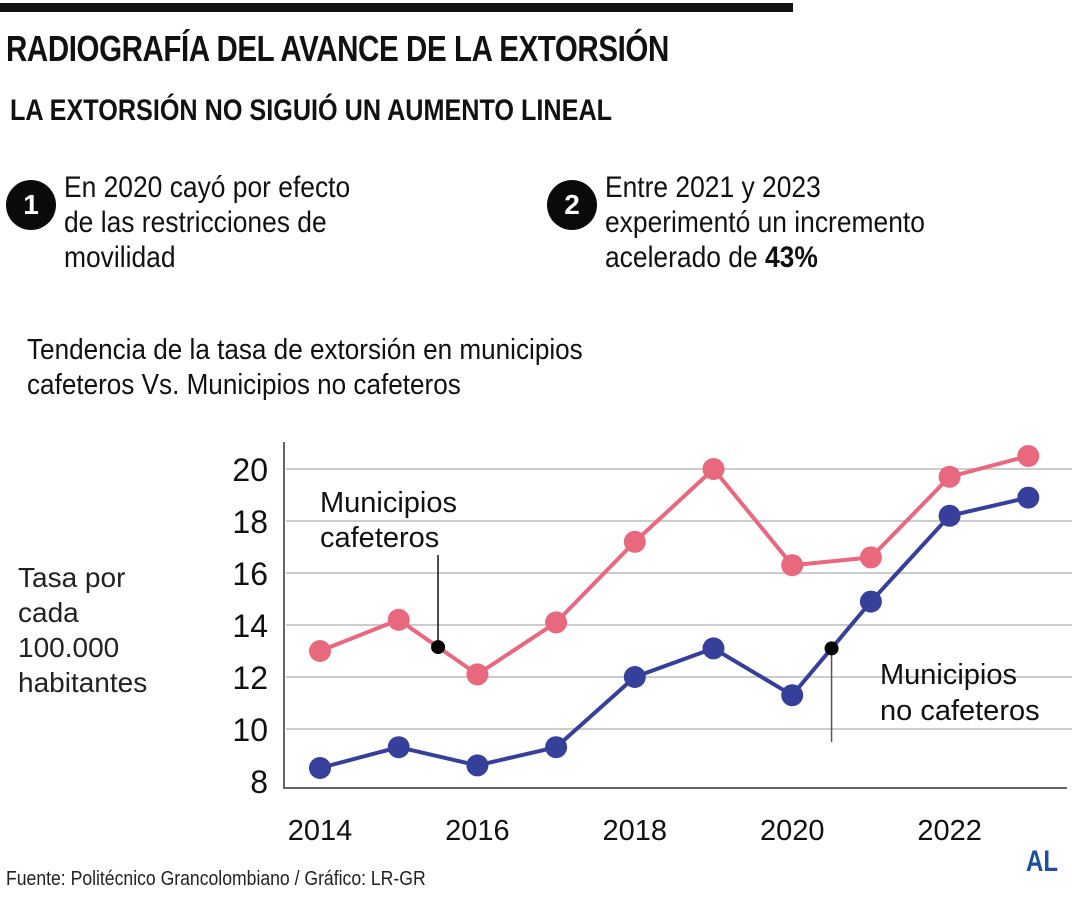 The width and height of the screenshot is (1080, 900). I want to click on x-tick-label: 2016, so click(477, 831).